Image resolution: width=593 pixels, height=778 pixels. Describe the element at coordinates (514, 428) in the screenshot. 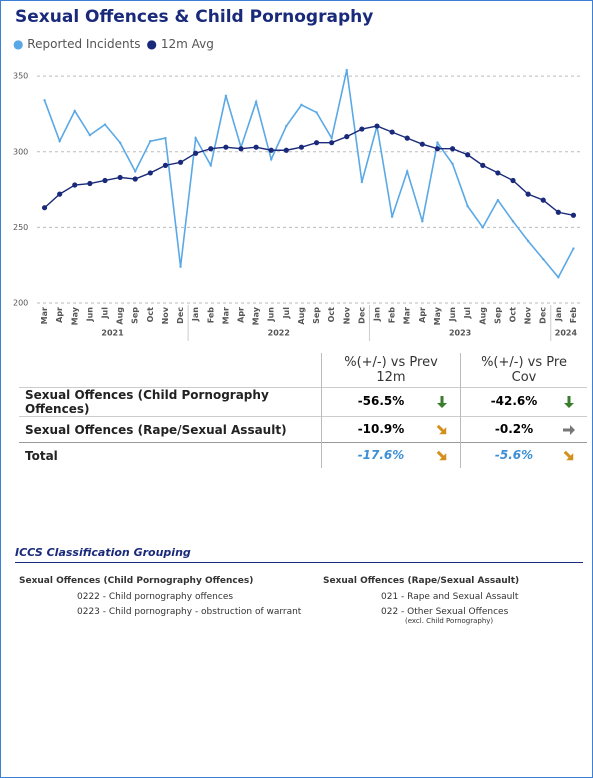

I see `cell-value: -0.2%` at that location.